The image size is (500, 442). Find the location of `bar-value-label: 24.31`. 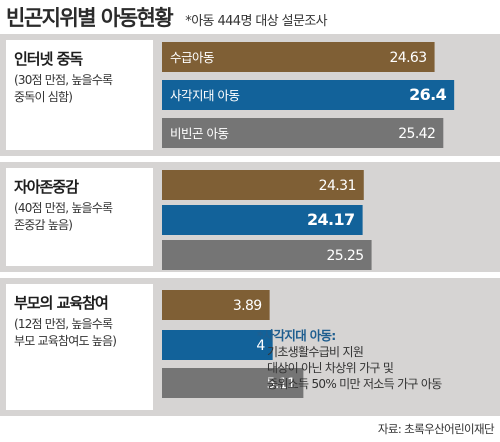

bar-value-label: 24.31 is located at coordinates (337, 186).